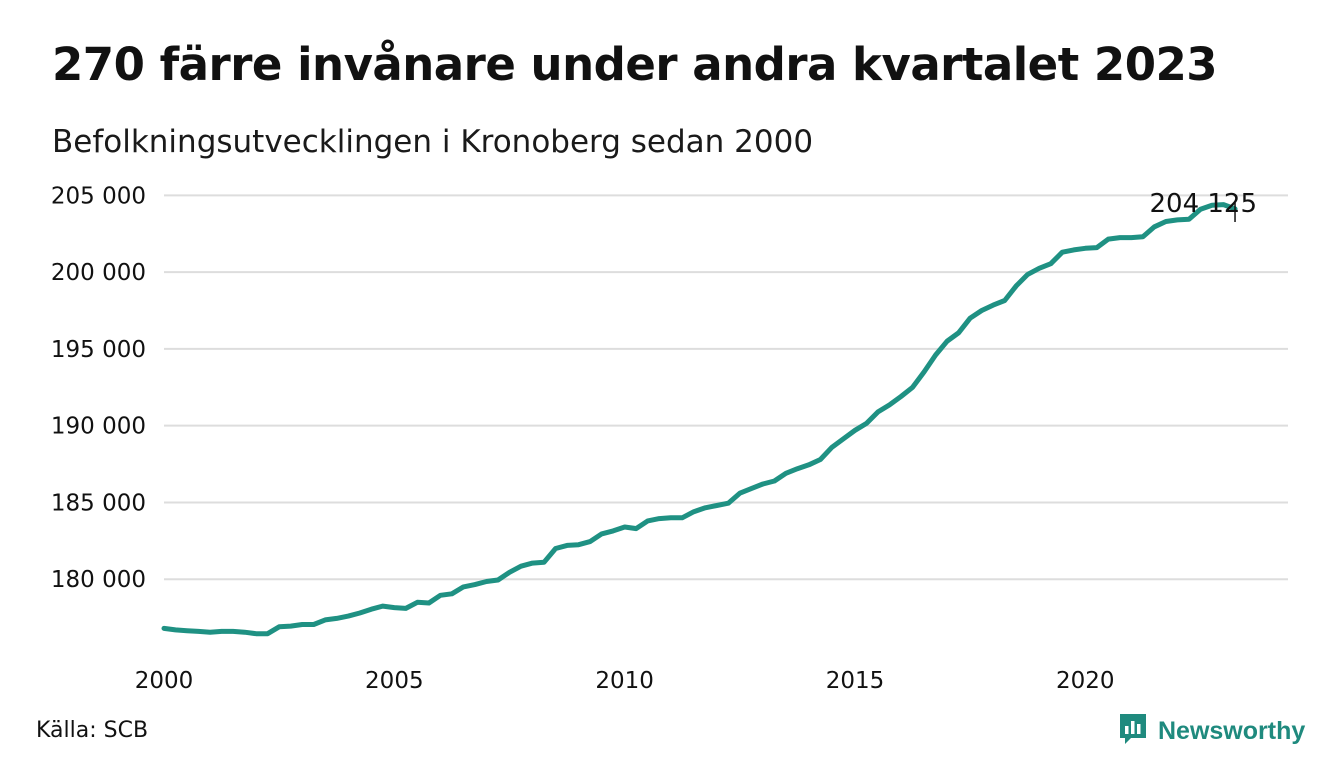 This screenshot has width=1340, height=780. Describe the element at coordinates (164, 681) in the screenshot. I see `x-tick-label: 2000` at that location.